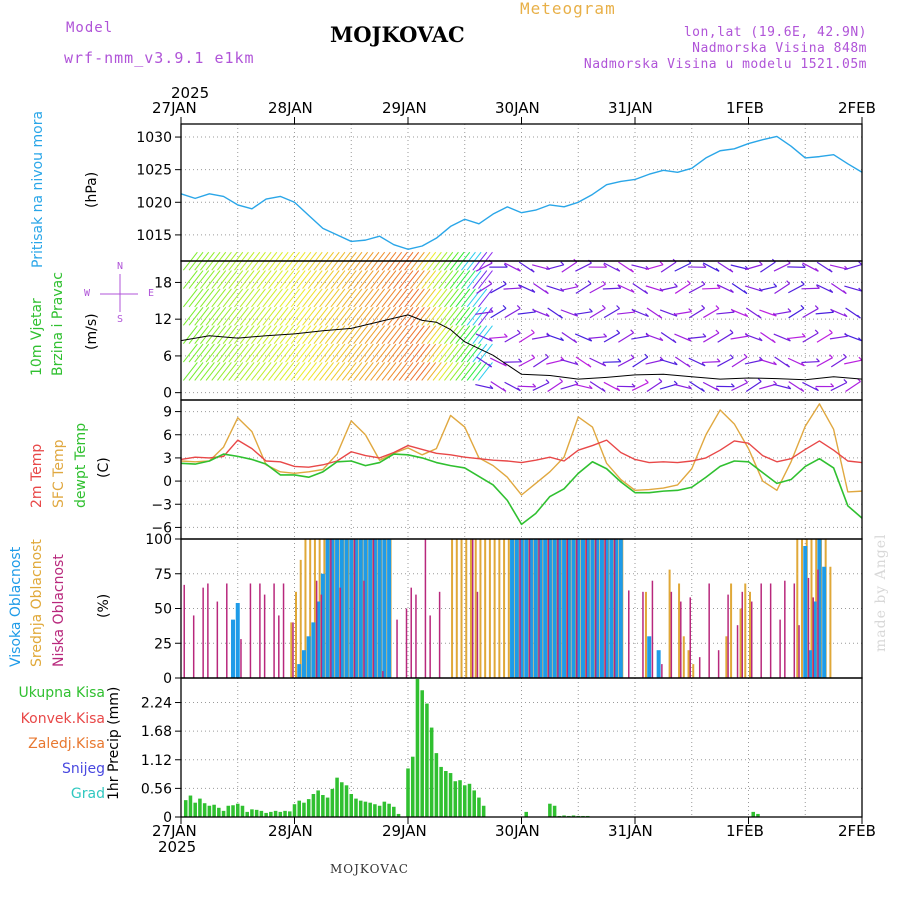 The width and height of the screenshot is (900, 900). What do you see at coordinates (16, 606) in the screenshot?
I see `cloud-high-axis-title: Visoka Oblacnost` at bounding box center [16, 606].